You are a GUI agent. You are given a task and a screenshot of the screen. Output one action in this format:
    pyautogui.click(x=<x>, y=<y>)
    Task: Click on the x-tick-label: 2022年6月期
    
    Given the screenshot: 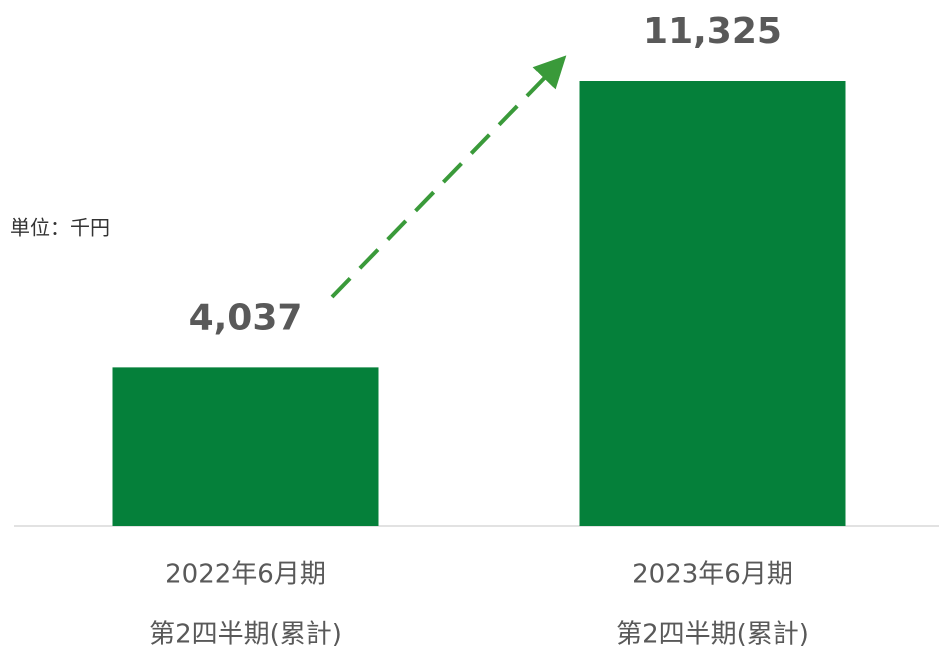 What is the action you would take?
    pyautogui.click(x=245, y=575)
    